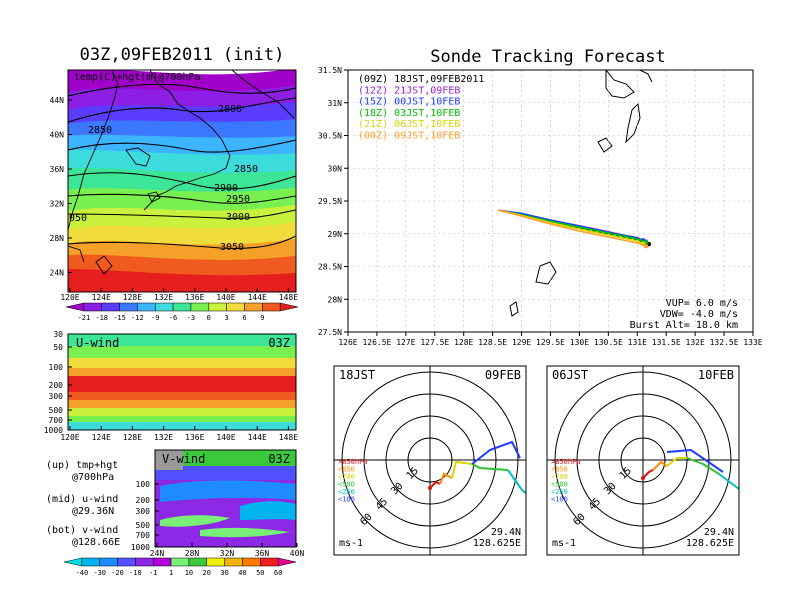 Image resolution: width=792 pixels, height=612 pixels. What do you see at coordinates (163, 297) in the screenshot?
I see `lon-tick-label: 132E` at bounding box center [163, 297].